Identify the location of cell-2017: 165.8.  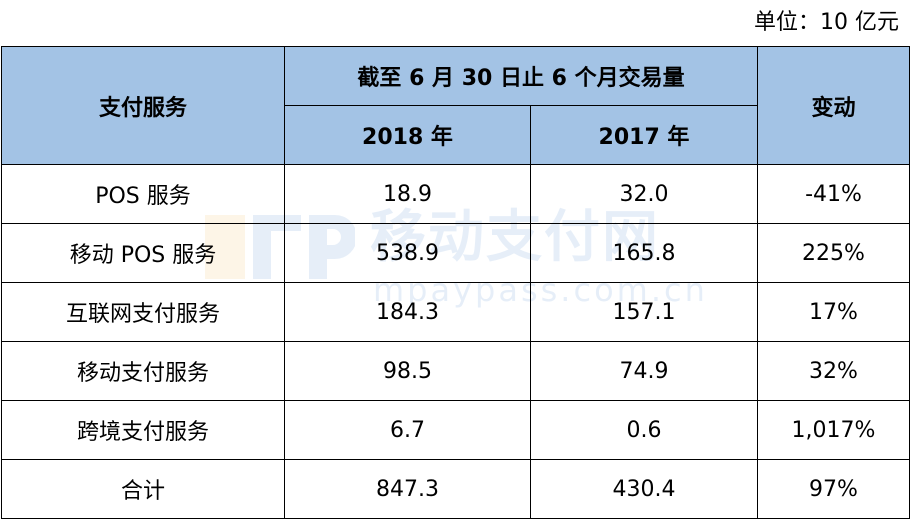
(644, 253).